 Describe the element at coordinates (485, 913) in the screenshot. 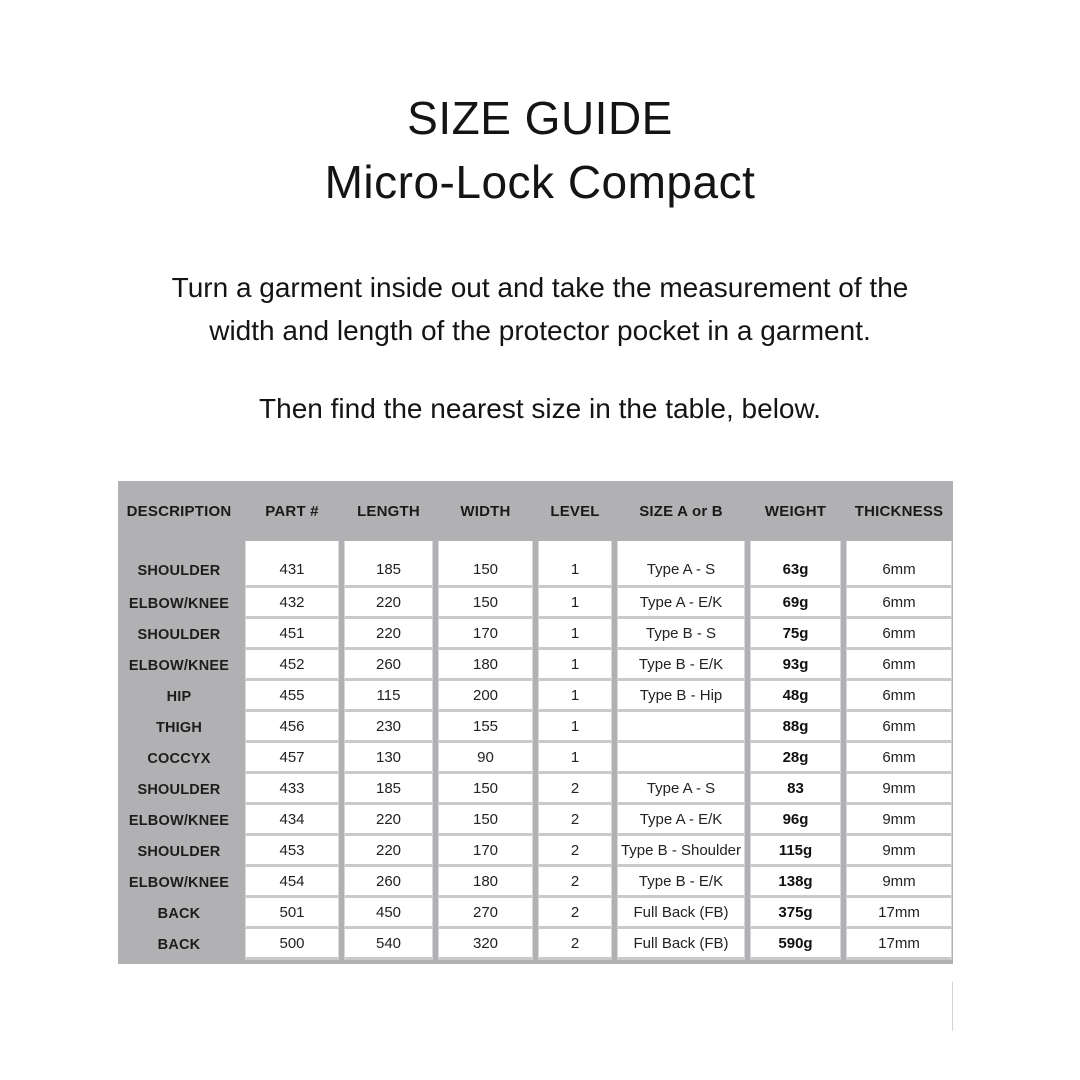

I see `table-cell-width: 270` at that location.